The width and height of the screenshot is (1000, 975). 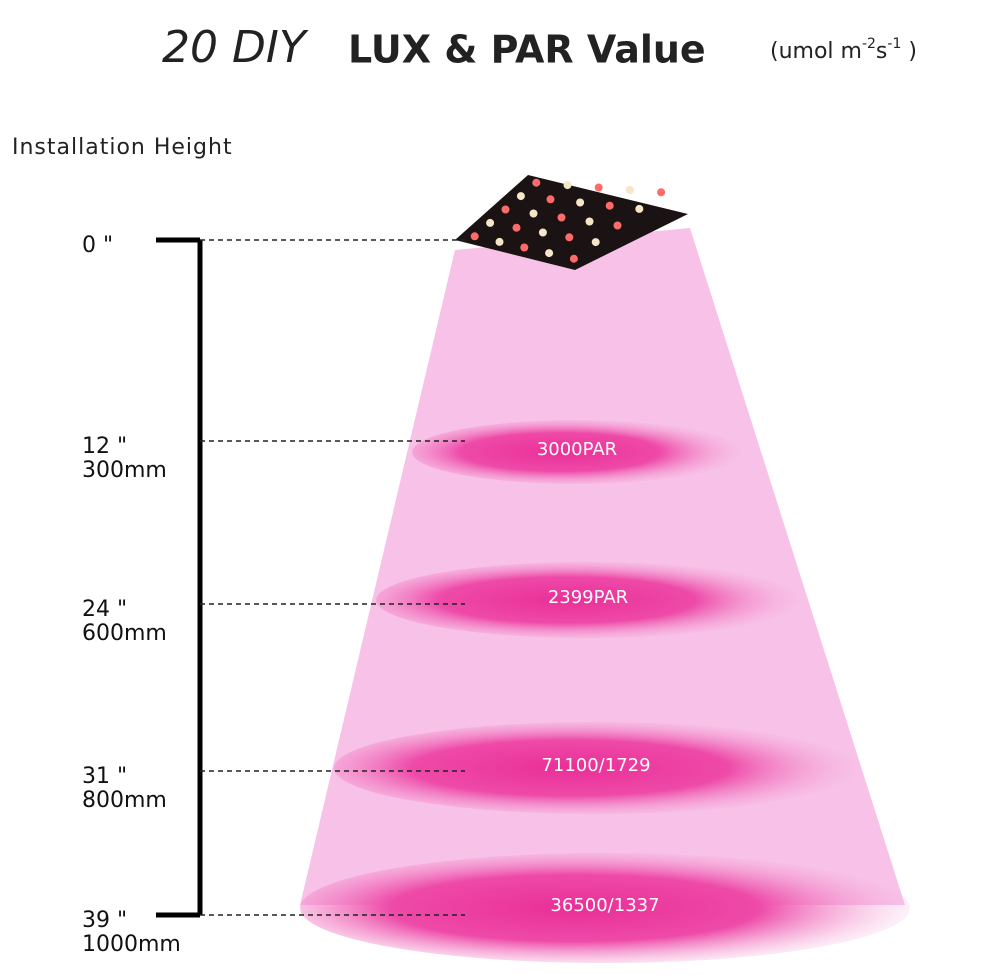 What do you see at coordinates (568, 220) in the screenshot?
I see `leds` at bounding box center [568, 220].